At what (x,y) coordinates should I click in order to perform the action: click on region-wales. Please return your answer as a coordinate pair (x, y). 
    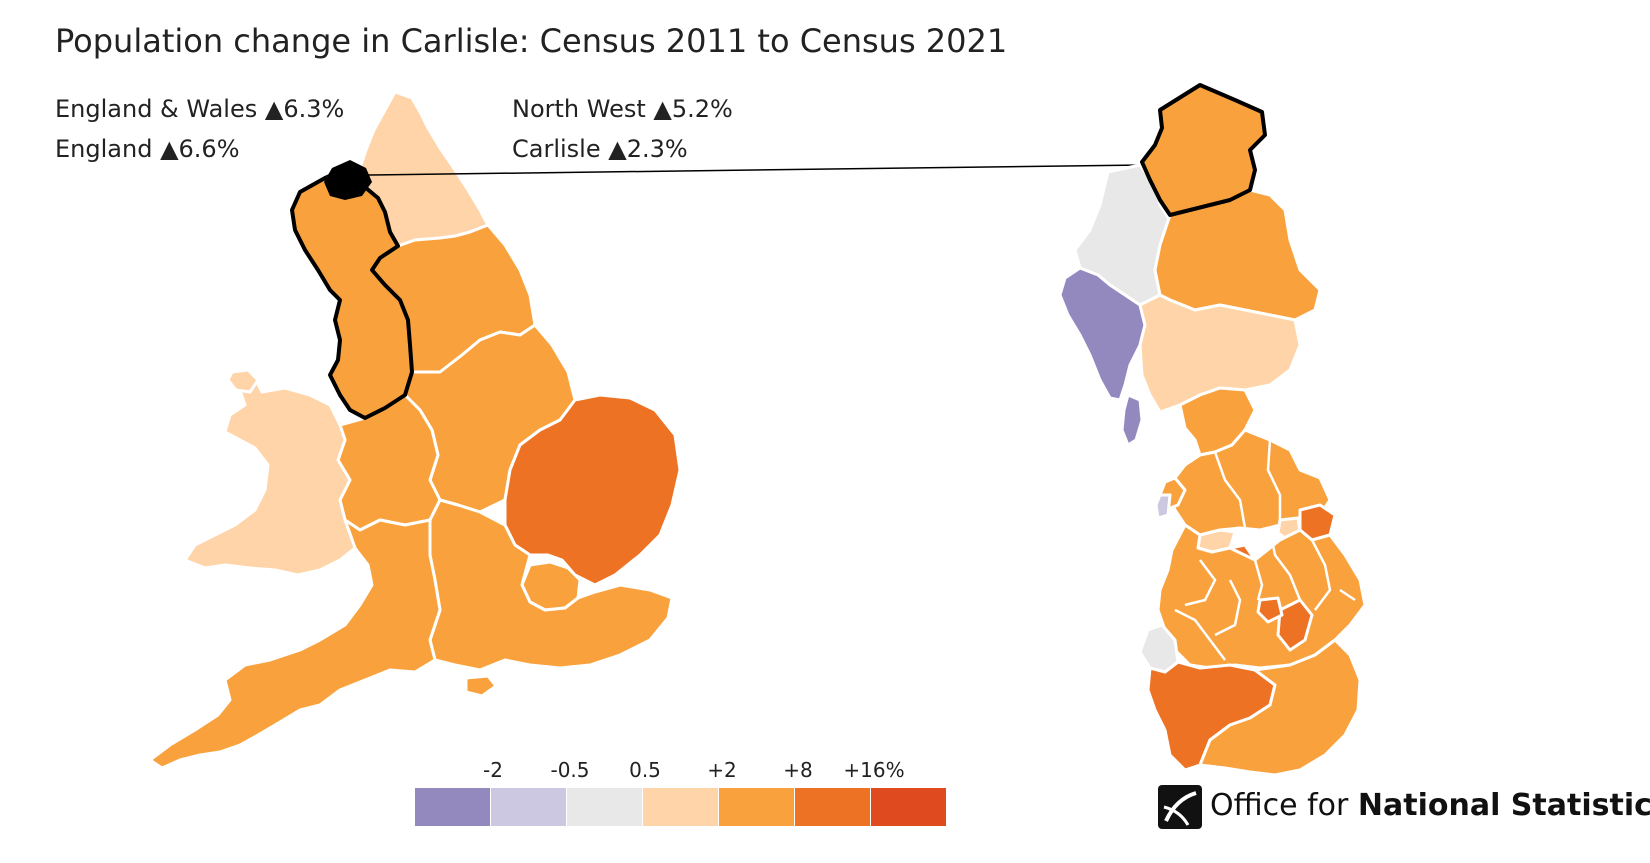
    Looking at the image, I should click on (270, 473).